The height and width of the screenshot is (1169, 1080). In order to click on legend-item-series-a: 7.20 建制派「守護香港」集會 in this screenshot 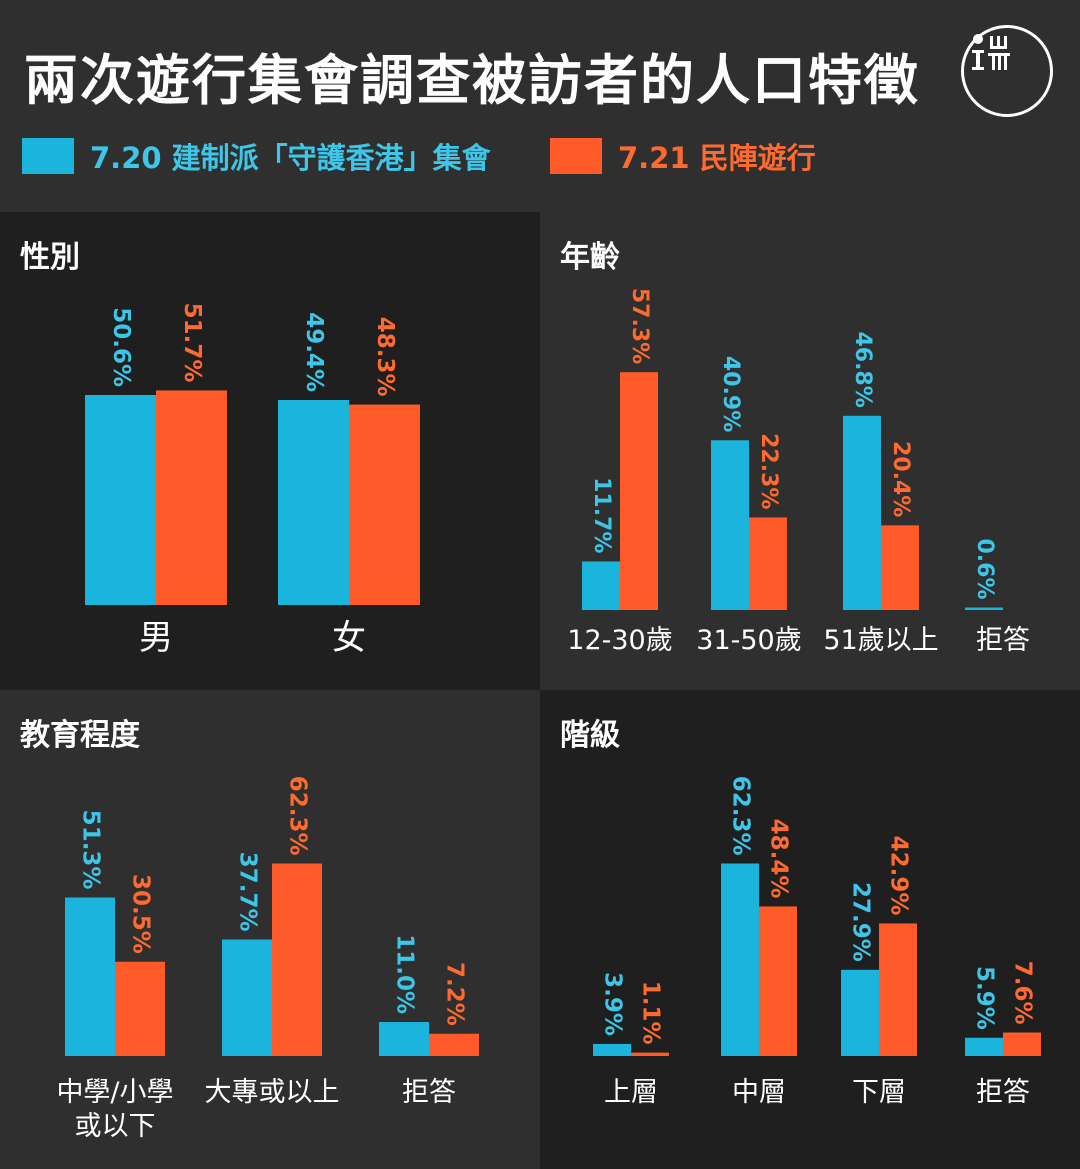, I will do `click(256, 156)`.